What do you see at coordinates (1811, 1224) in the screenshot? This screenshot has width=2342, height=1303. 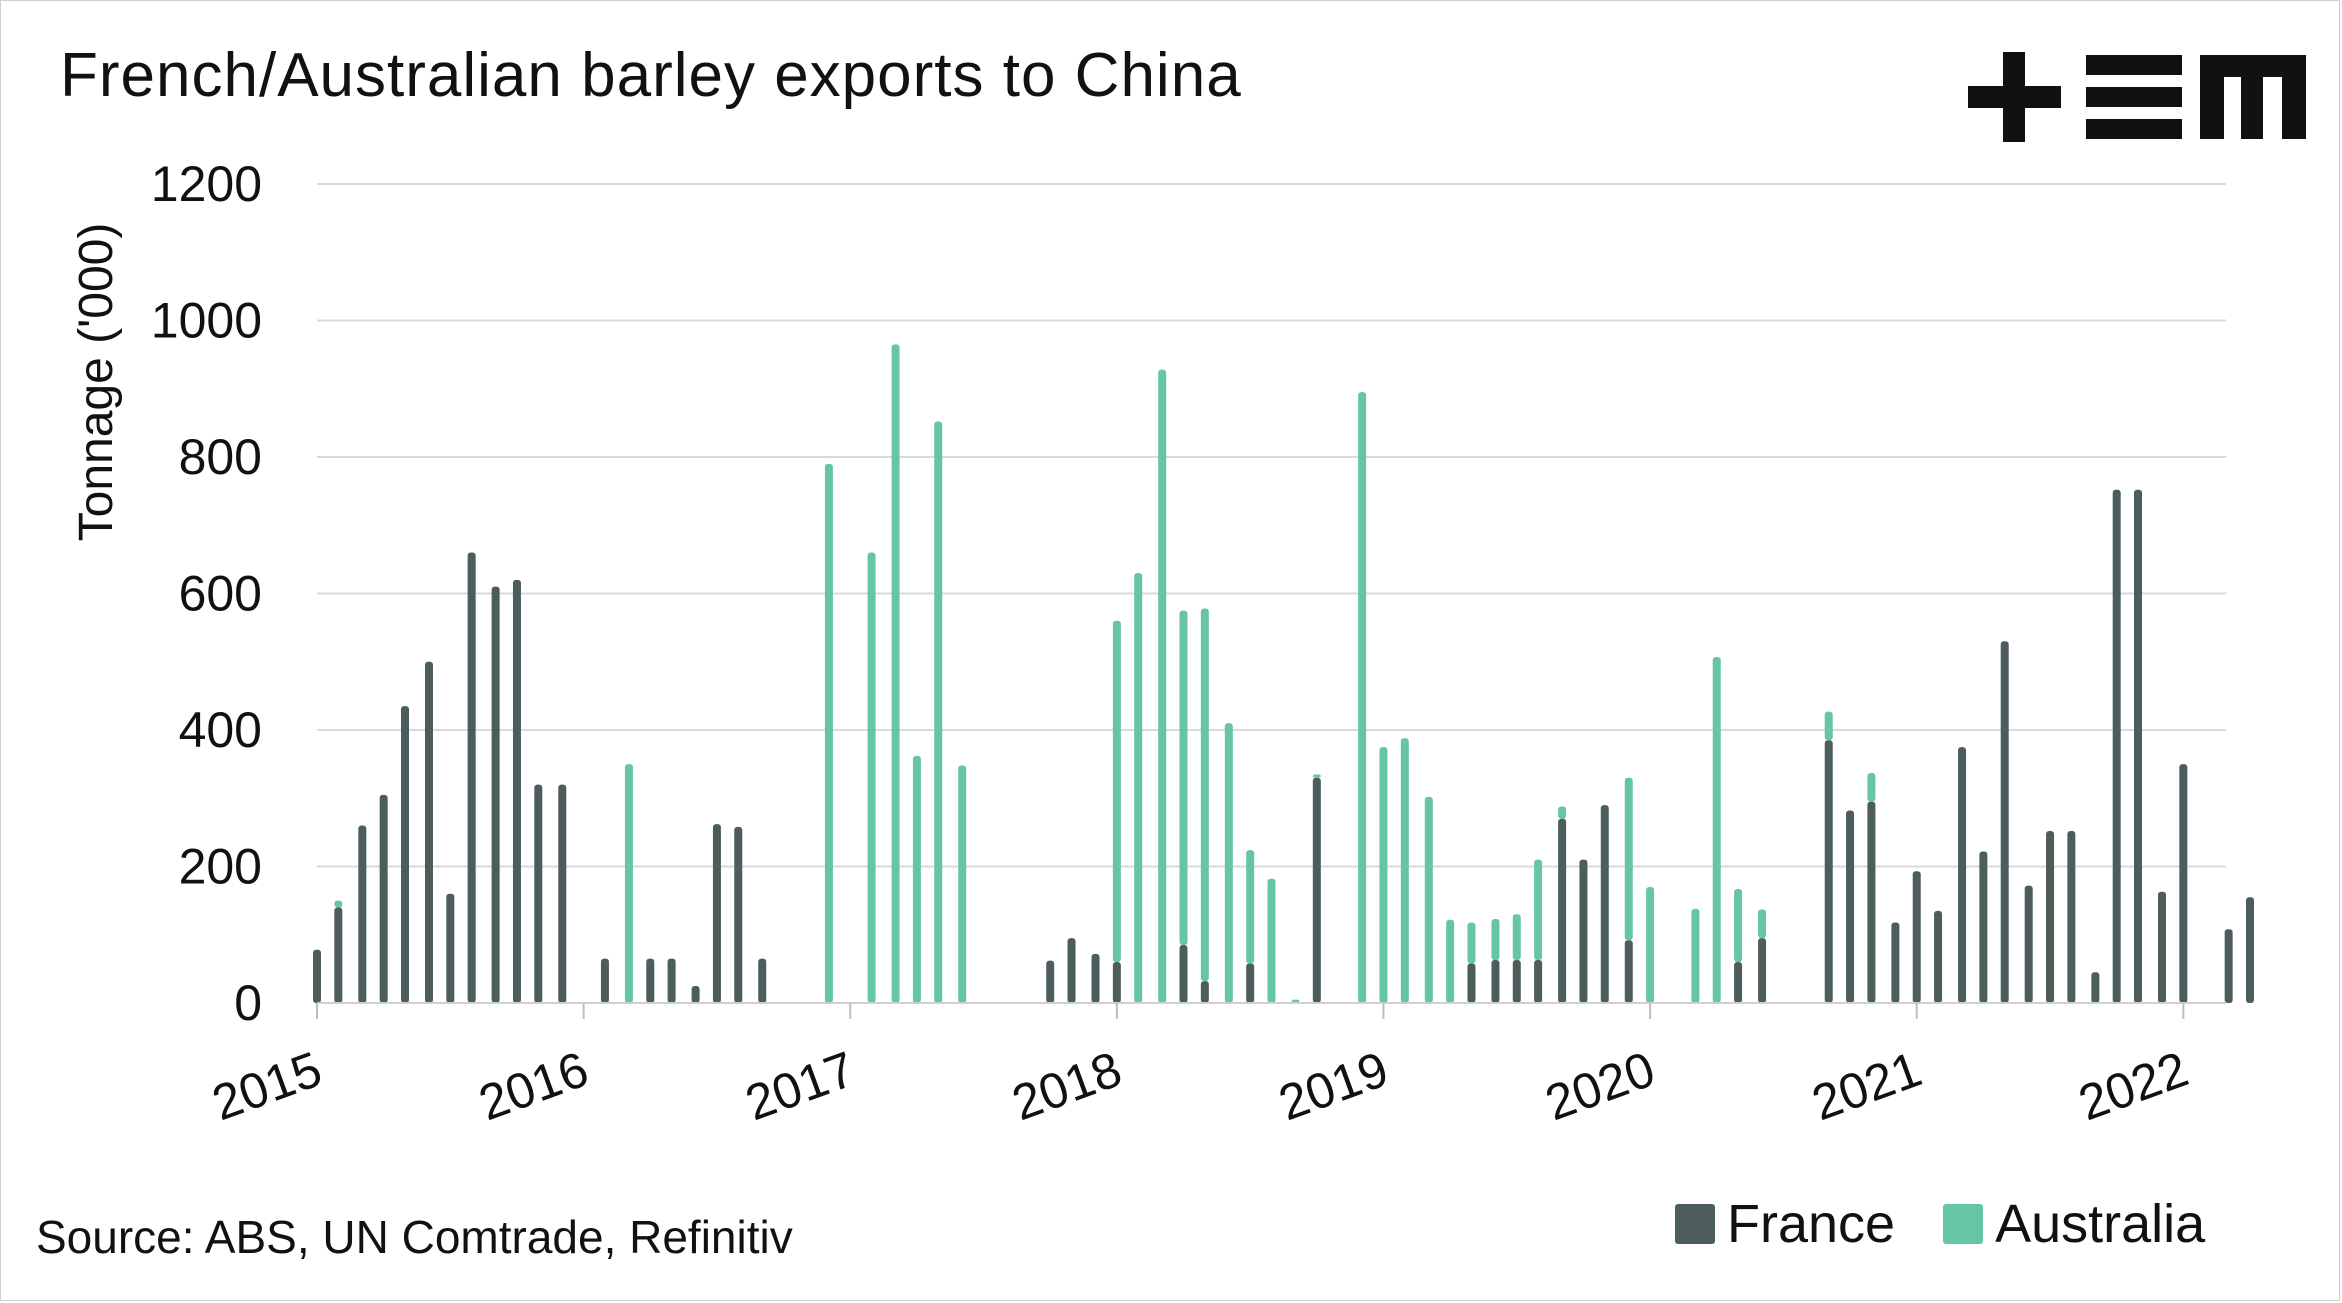 I see `legend-label-france: France` at bounding box center [1811, 1224].